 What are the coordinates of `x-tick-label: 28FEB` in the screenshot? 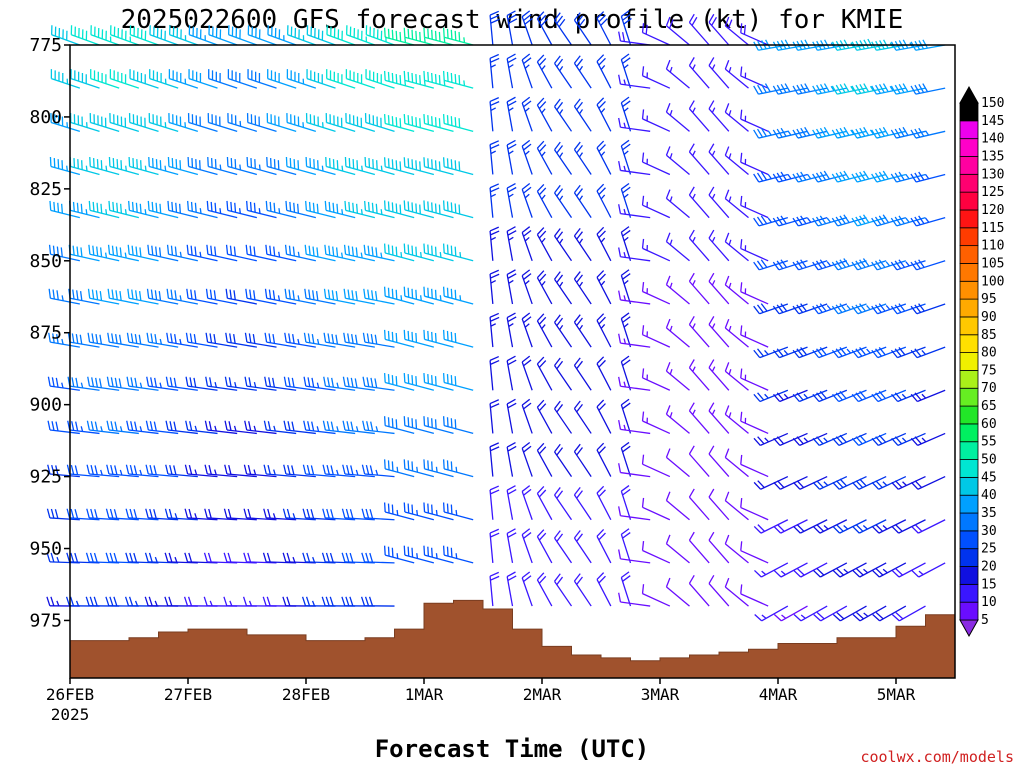 It's located at (306, 694).